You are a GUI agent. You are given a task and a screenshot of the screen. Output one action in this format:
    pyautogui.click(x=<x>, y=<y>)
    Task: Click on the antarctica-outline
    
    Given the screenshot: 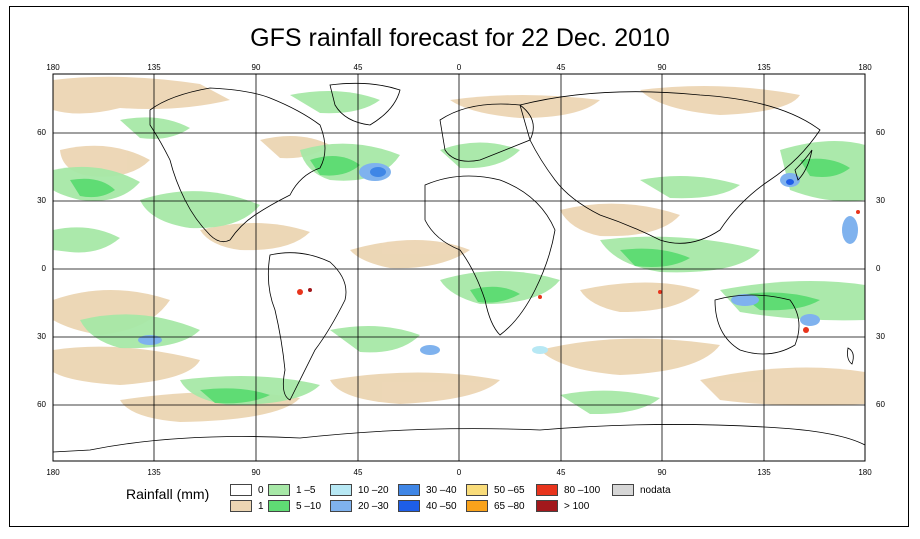 What is the action you would take?
    pyautogui.click(x=459, y=442)
    